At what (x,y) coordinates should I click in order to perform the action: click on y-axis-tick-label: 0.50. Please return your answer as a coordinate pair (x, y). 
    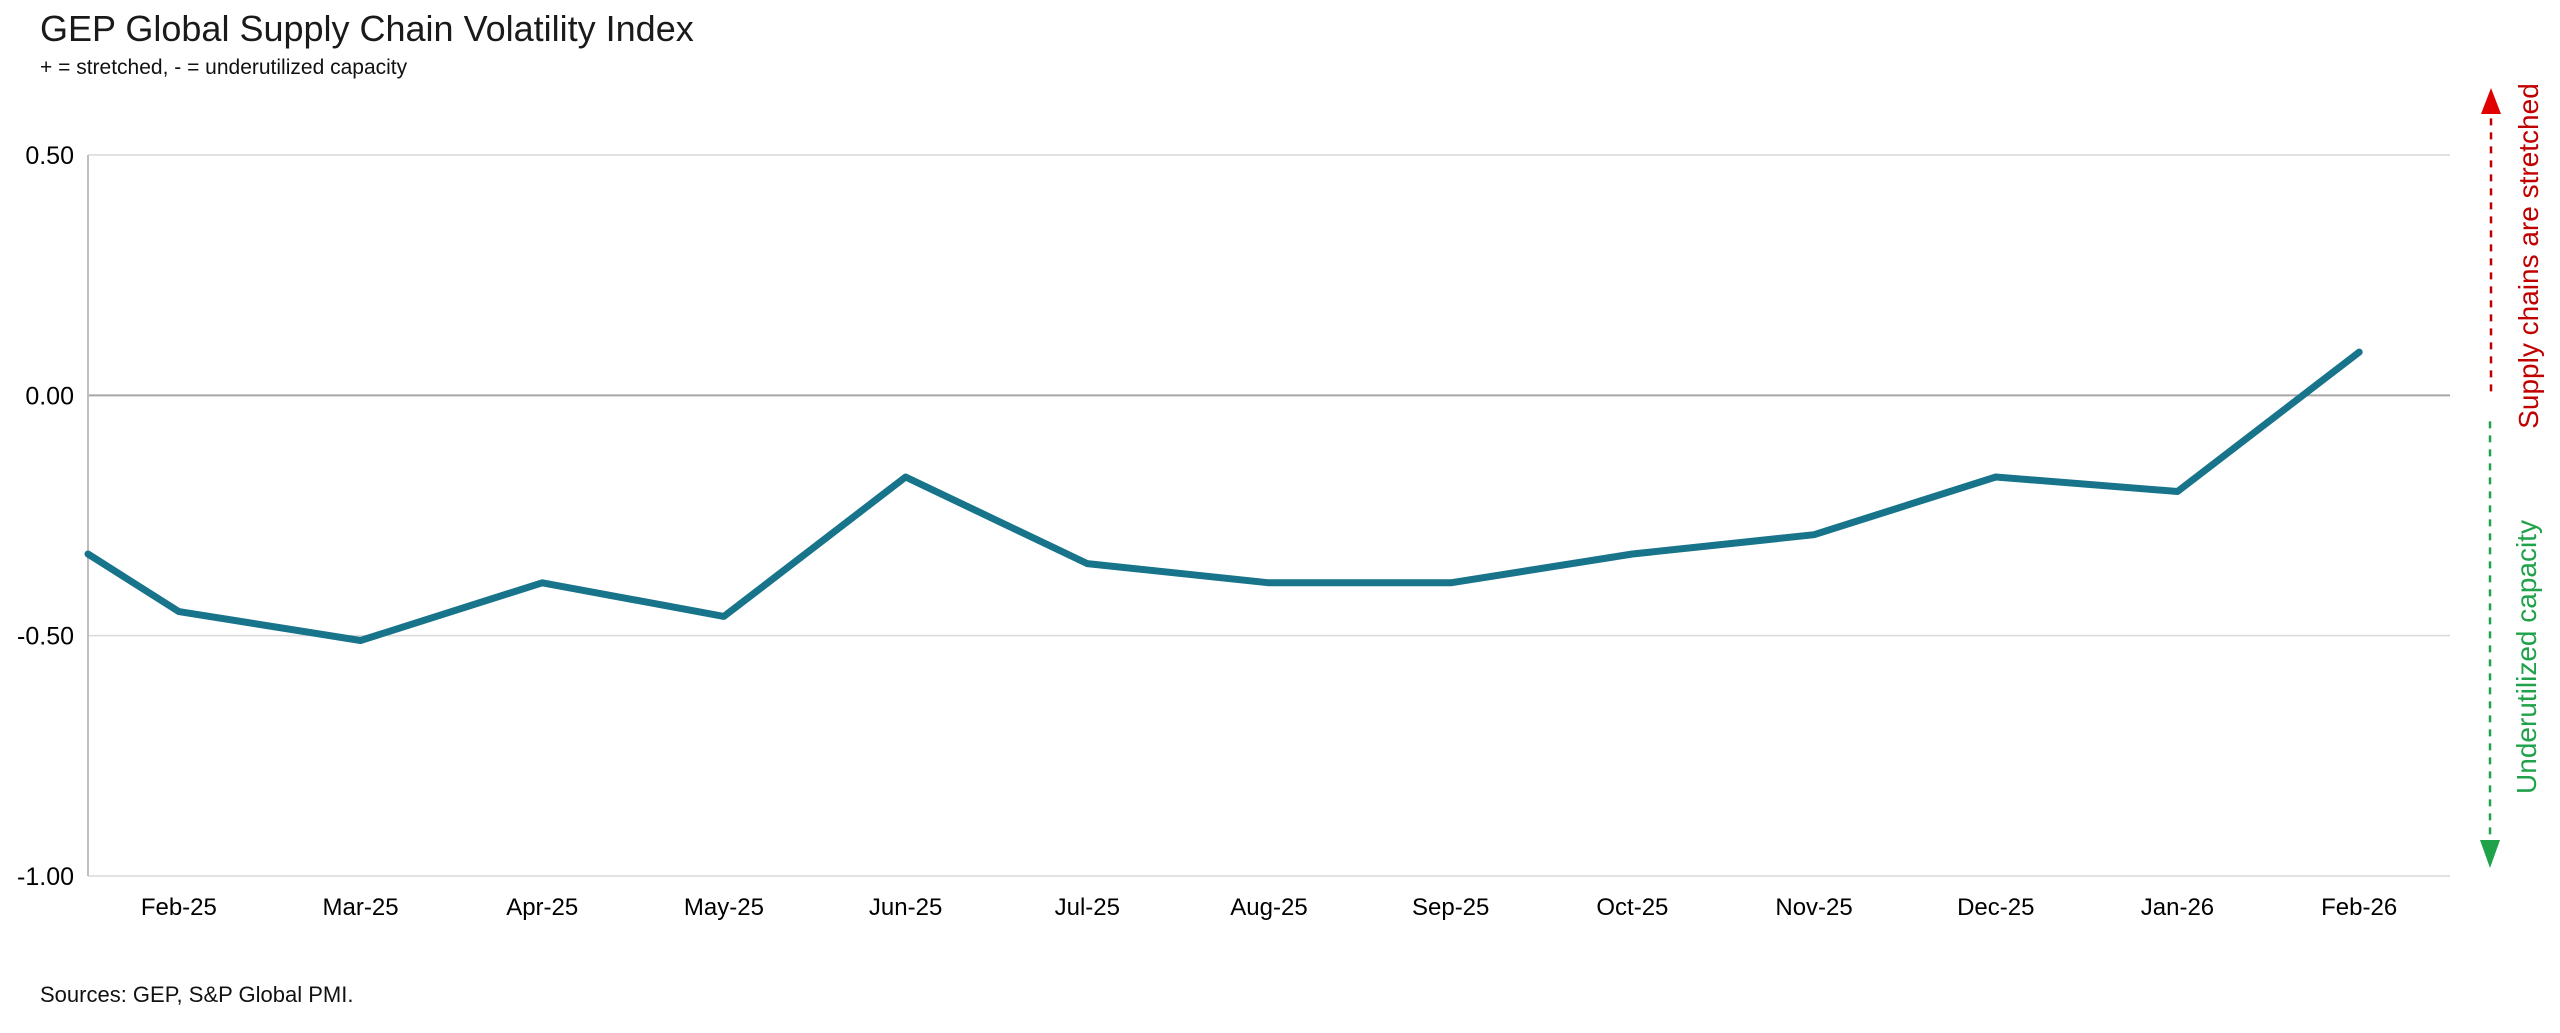
    Looking at the image, I should click on (49, 156).